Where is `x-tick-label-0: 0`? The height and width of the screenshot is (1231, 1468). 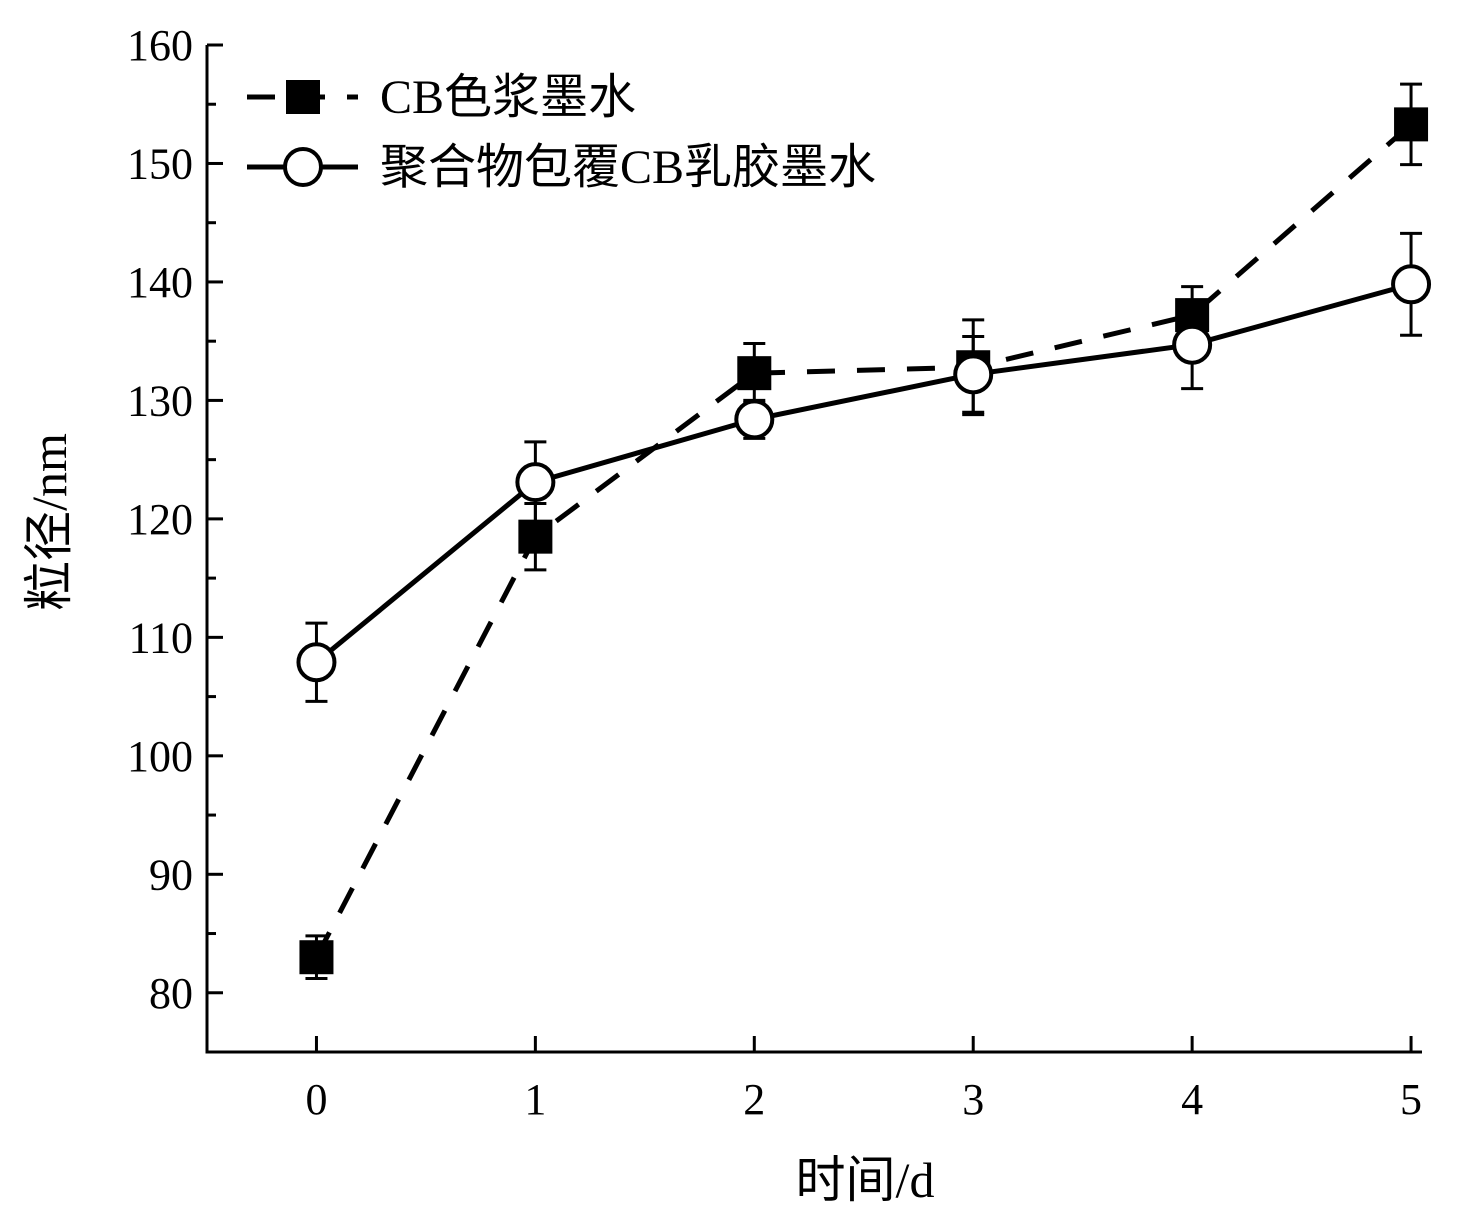
x-tick-label-0: 0 is located at coordinates (316, 1099).